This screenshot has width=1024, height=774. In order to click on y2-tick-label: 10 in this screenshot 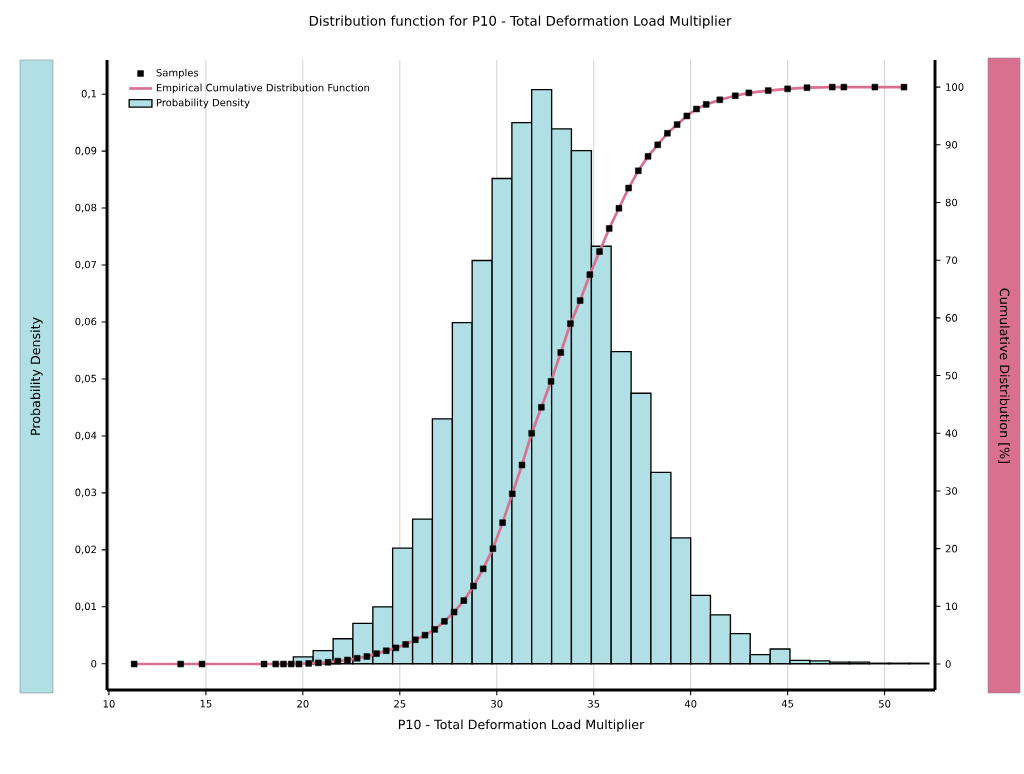, I will do `click(952, 606)`.